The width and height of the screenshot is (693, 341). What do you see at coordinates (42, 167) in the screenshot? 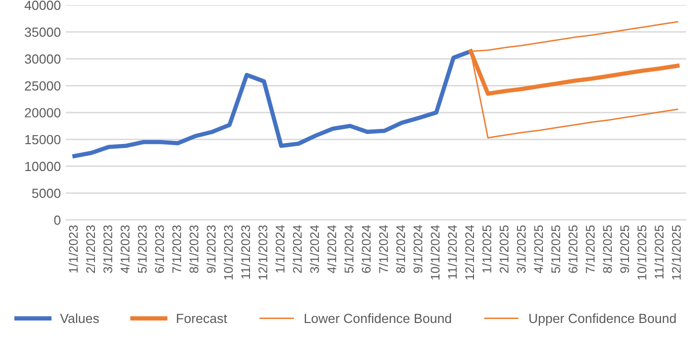
I see `y-tick-label: 10000` at bounding box center [42, 167].